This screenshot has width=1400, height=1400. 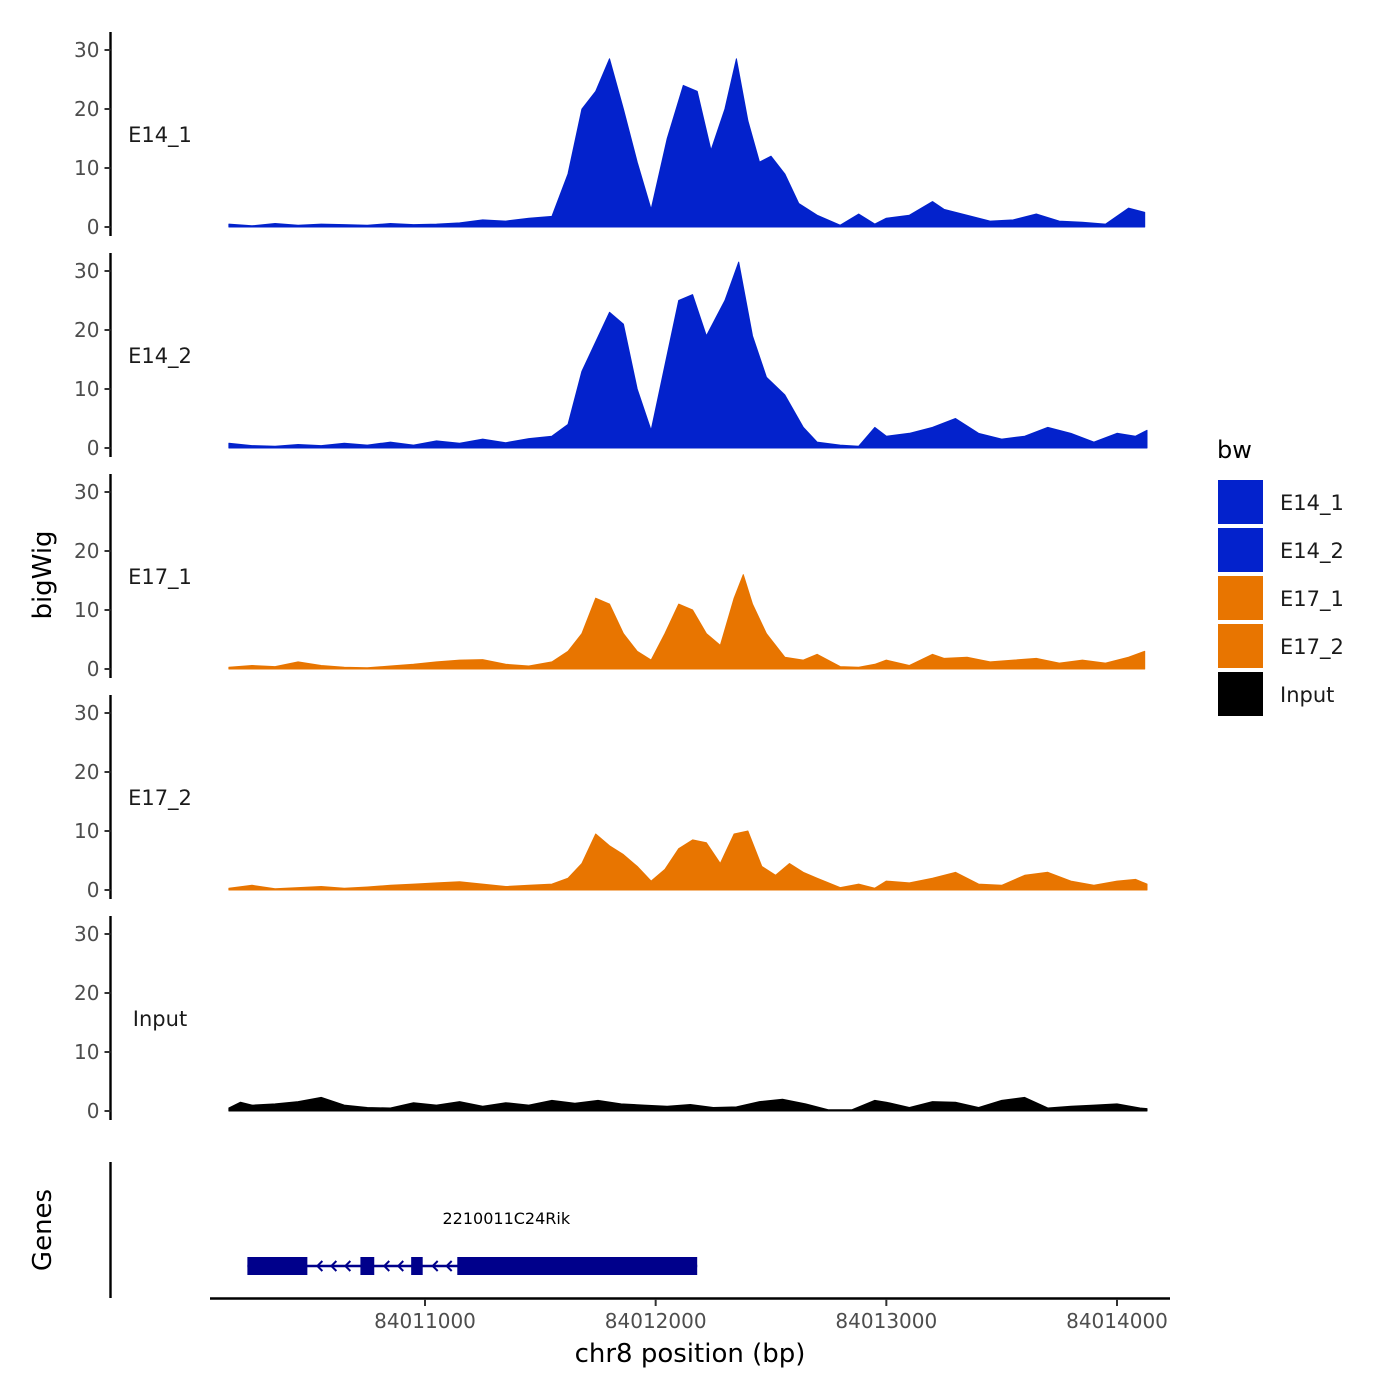 I want to click on genes-panel: 2210011C24Rik, so click(x=403, y=1230).